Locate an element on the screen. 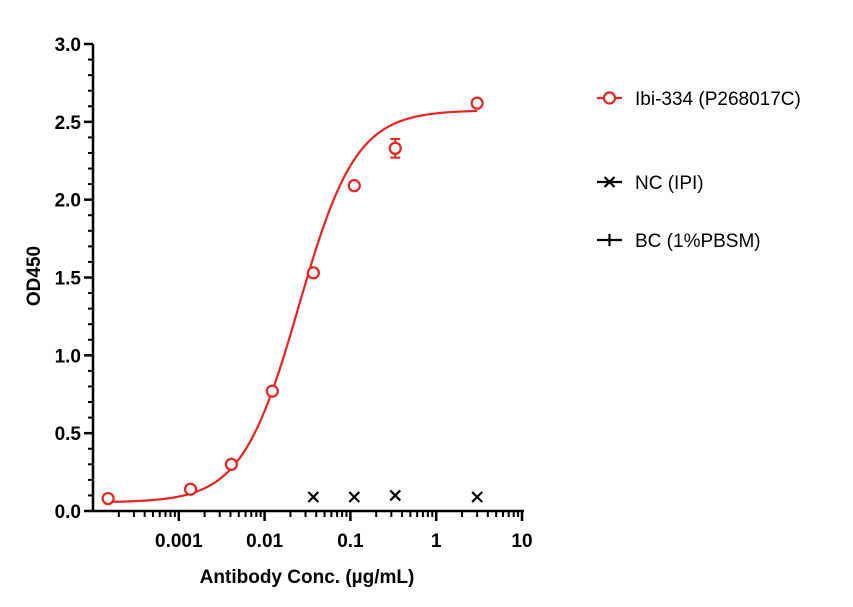 This screenshot has width=853, height=607. legend-label: BC (1%PBSM) is located at coordinates (698, 241).